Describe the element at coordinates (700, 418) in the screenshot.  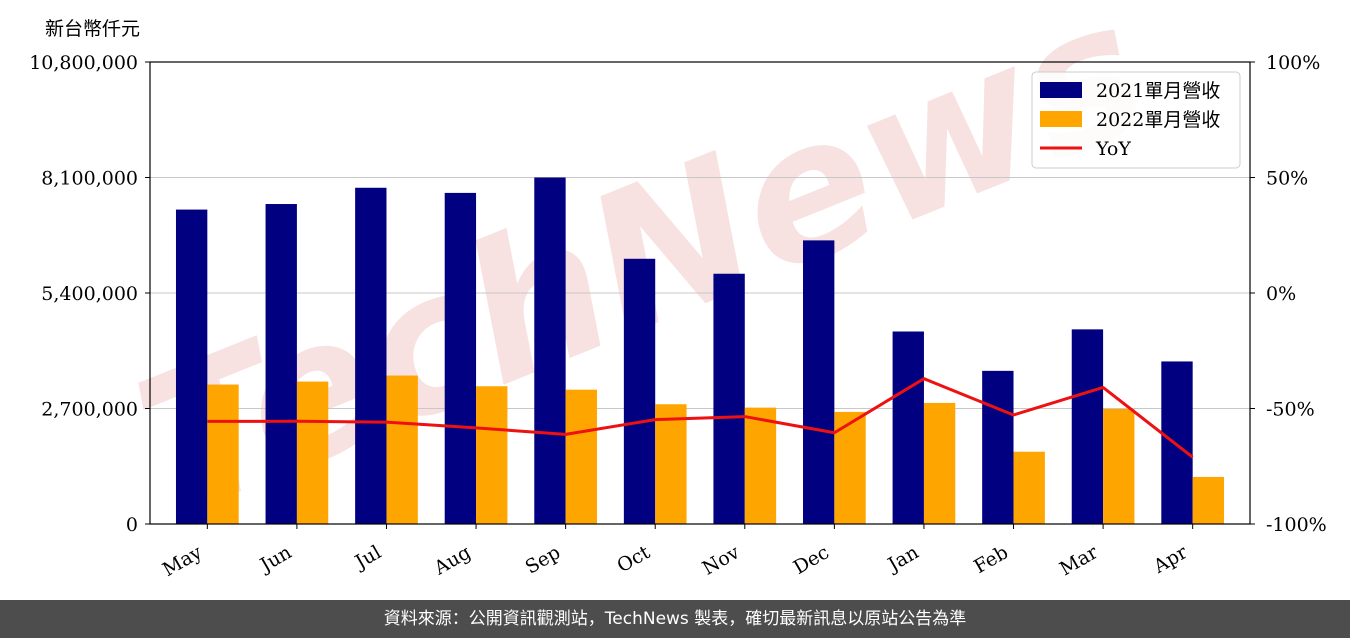
I see `yoy-line` at that location.